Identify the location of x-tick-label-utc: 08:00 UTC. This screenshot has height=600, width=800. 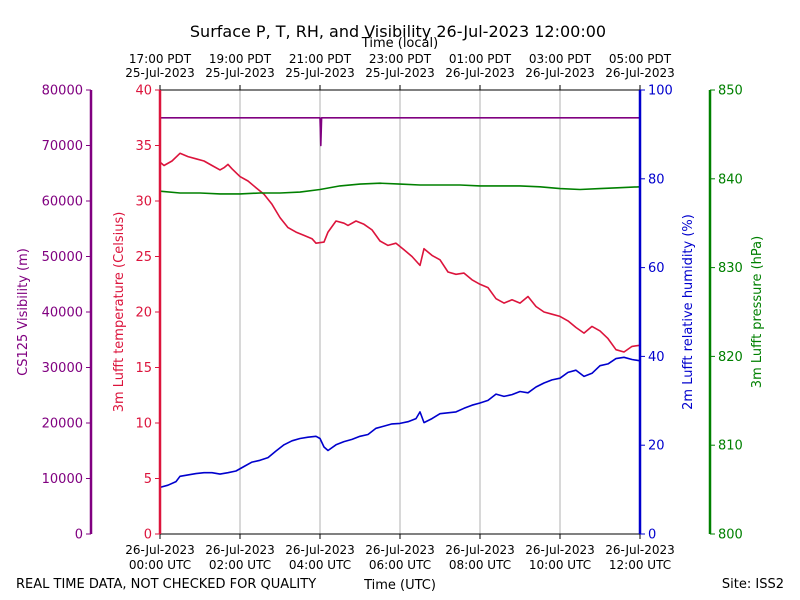
(480, 565).